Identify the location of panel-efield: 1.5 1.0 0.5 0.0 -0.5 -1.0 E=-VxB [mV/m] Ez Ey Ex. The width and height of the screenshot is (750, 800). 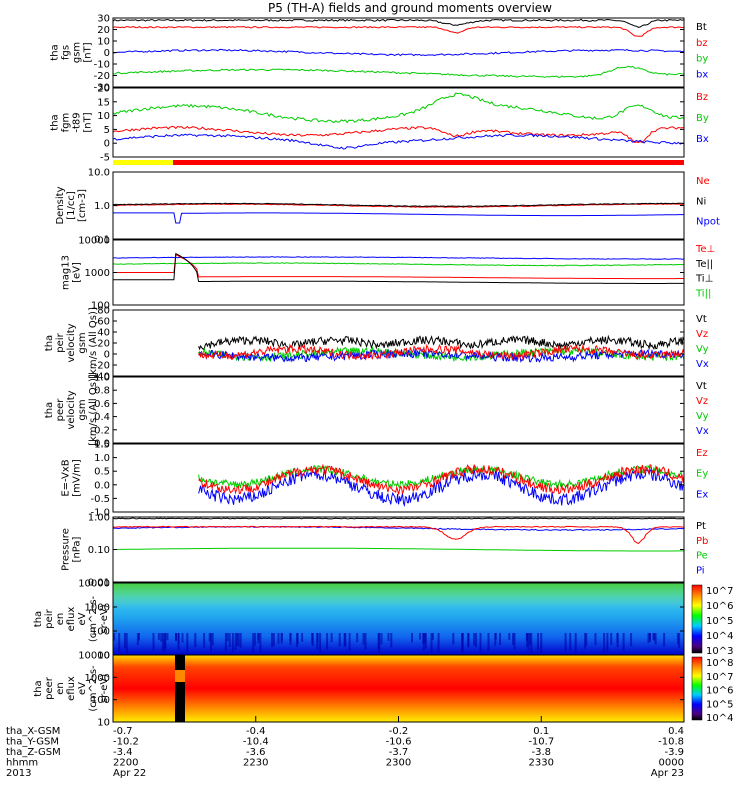
(385, 479).